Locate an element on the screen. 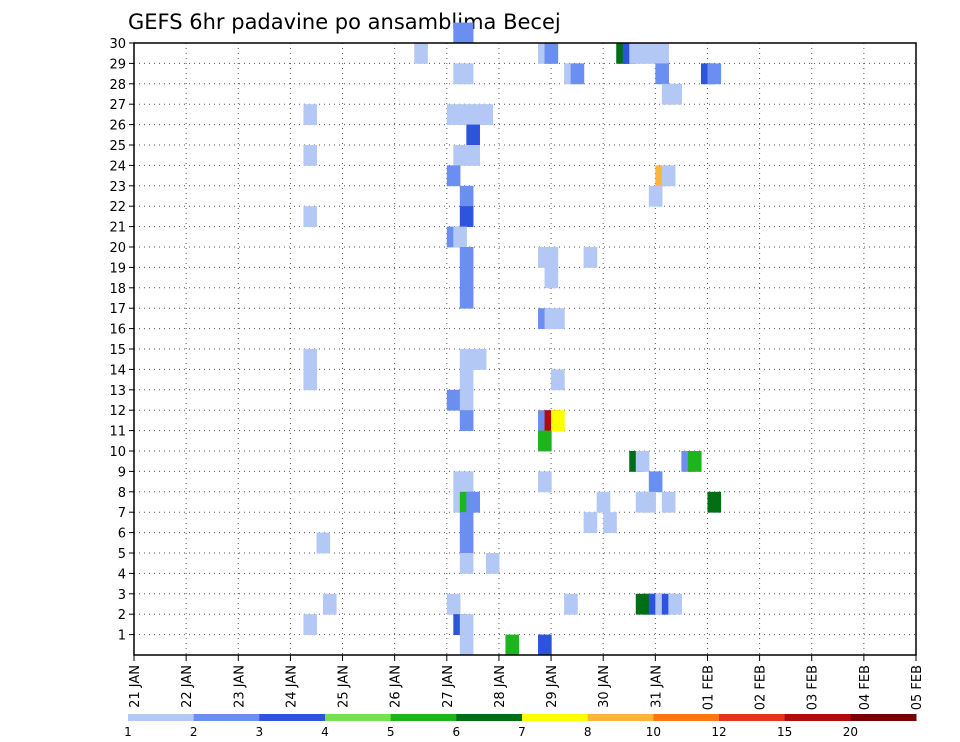  y-tick-label: 7 is located at coordinates (122, 513).